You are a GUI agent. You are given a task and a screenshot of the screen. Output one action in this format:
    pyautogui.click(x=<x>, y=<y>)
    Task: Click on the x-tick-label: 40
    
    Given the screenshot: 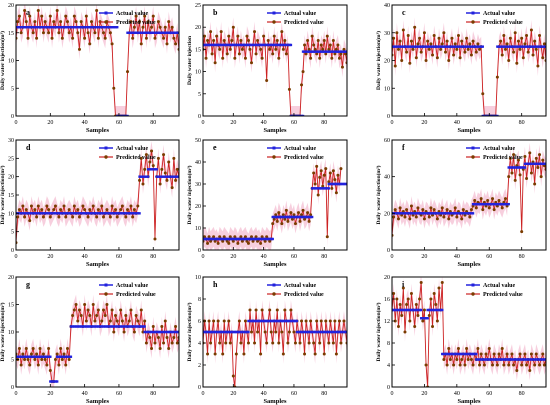 What is the action you would take?
    pyautogui.click(x=264, y=123)
    